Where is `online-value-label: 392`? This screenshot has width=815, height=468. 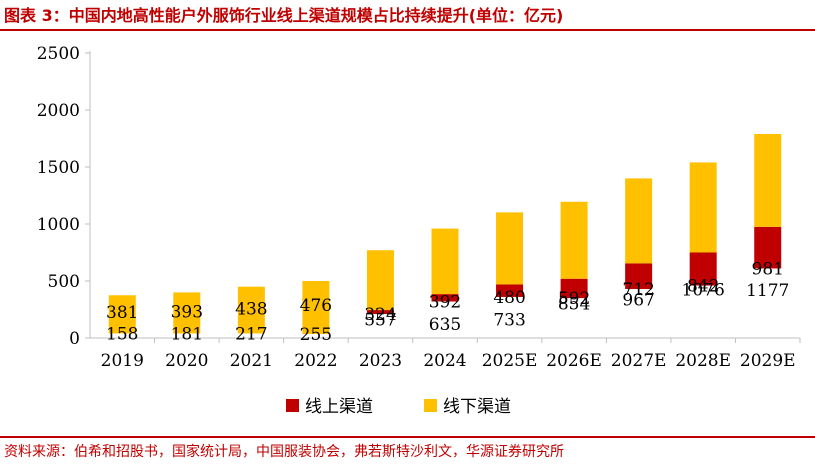 online-value-label: 392 is located at coordinates (445, 303).